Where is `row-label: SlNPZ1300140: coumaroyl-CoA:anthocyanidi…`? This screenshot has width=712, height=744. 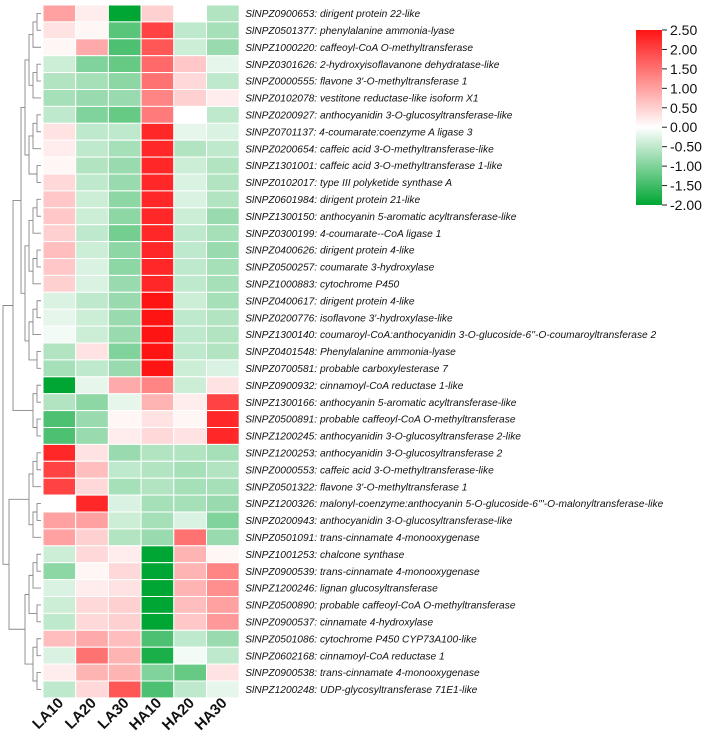
row-label: SlNPZ1300140: coumaroyl-CoA:anthocyanidi… is located at coordinates (450, 335).